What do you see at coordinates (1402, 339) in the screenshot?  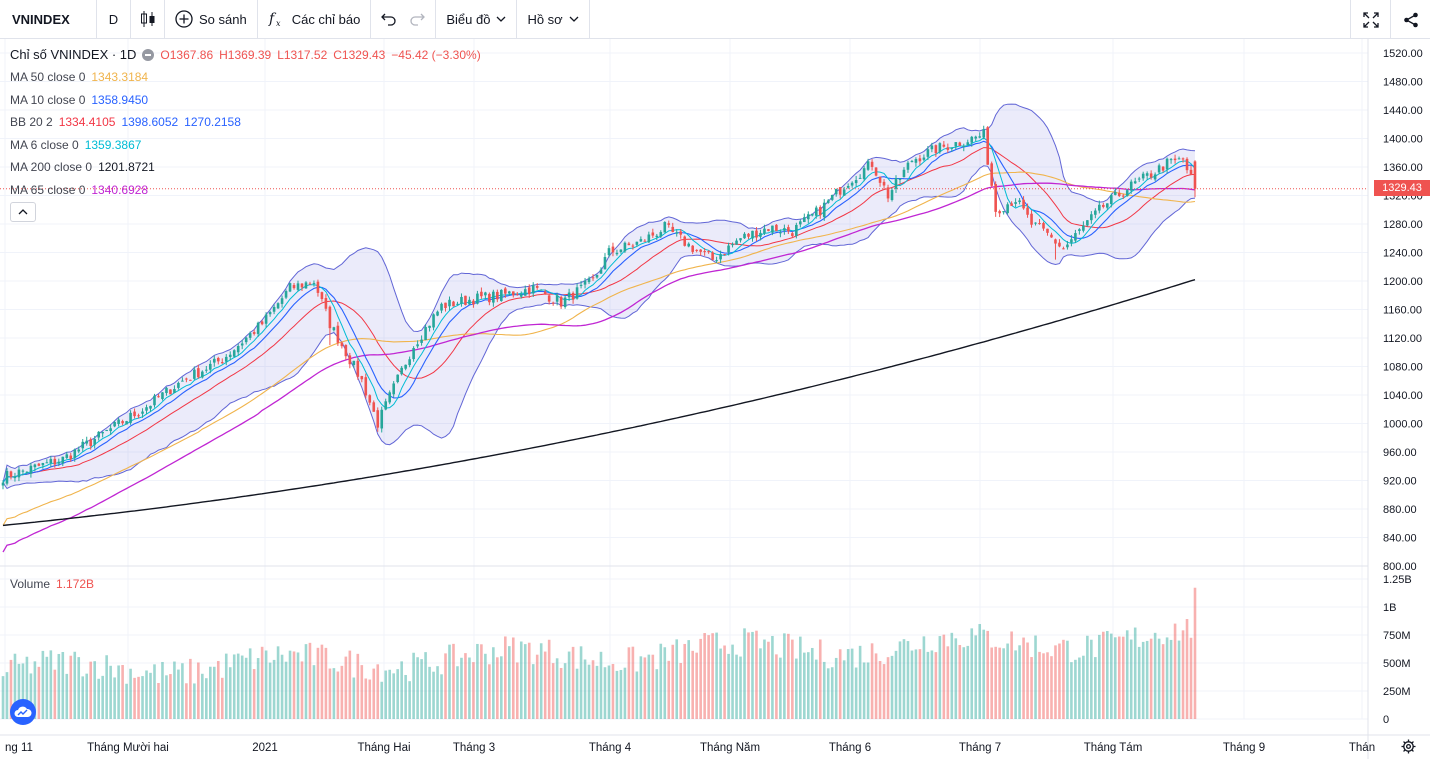 I see `price-axis-label: 1120.00` at bounding box center [1402, 339].